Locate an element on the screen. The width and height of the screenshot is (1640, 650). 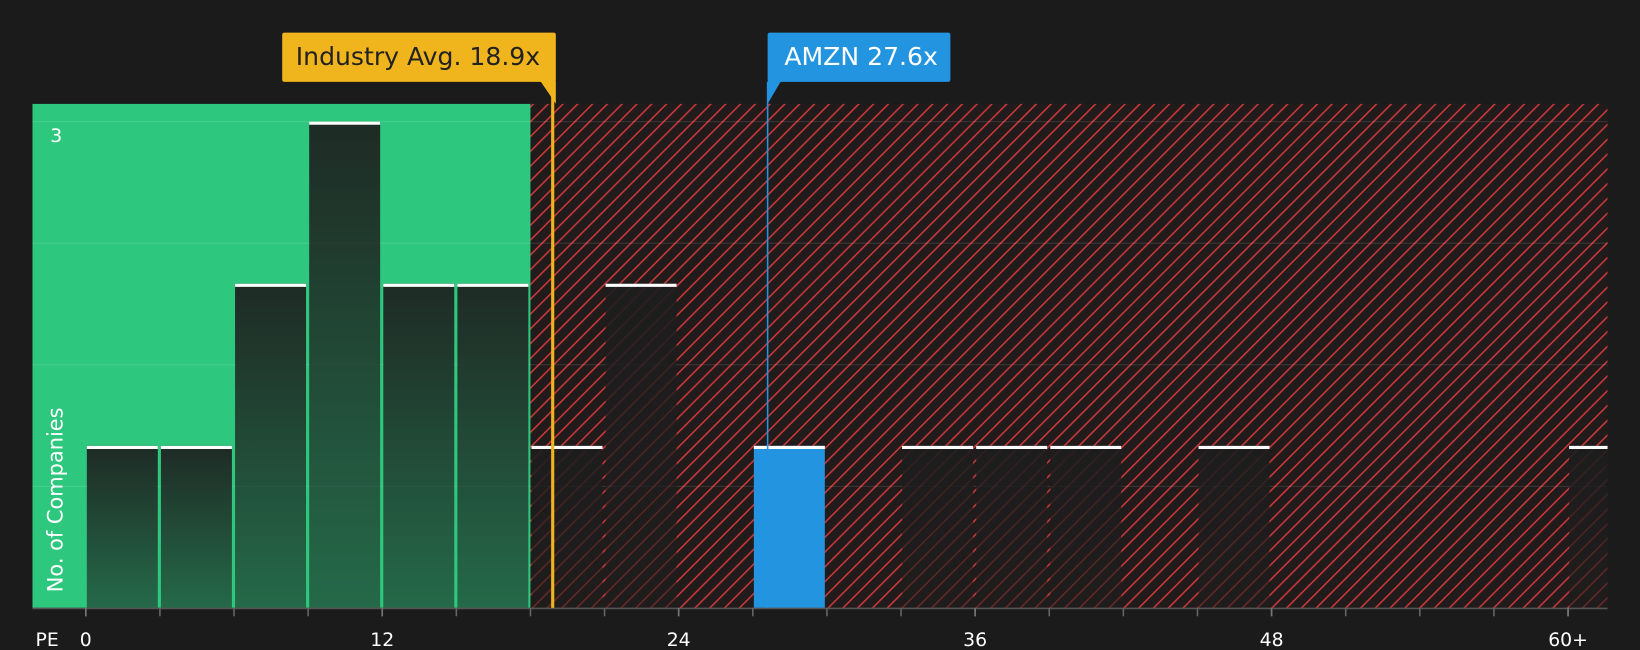
annotation: Industry Avg. 18.9x is located at coordinates (419, 68).